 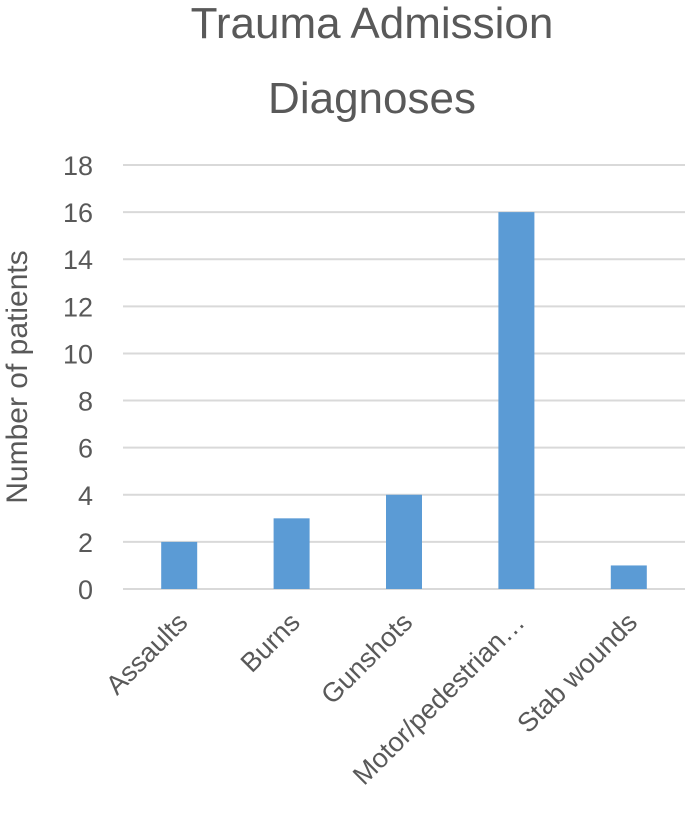 What do you see at coordinates (78, 260) in the screenshot?
I see `y-tick-label: 14` at bounding box center [78, 260].